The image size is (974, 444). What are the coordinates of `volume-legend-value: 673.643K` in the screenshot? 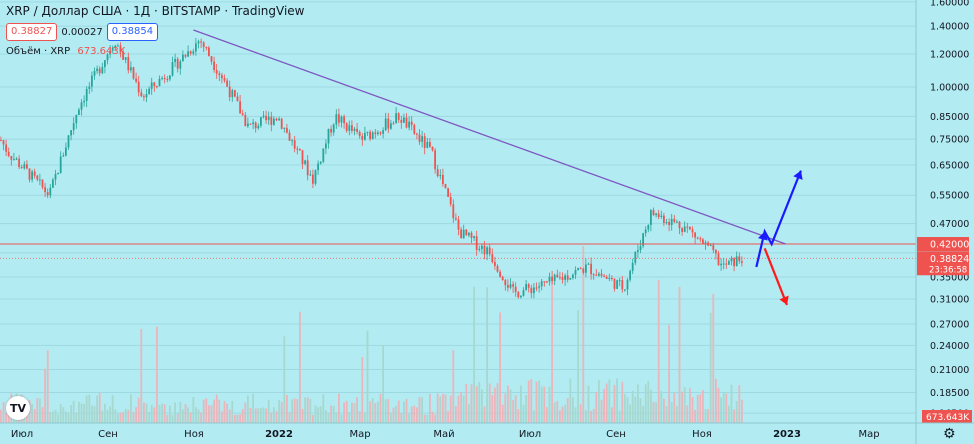 It's located at (101, 51).